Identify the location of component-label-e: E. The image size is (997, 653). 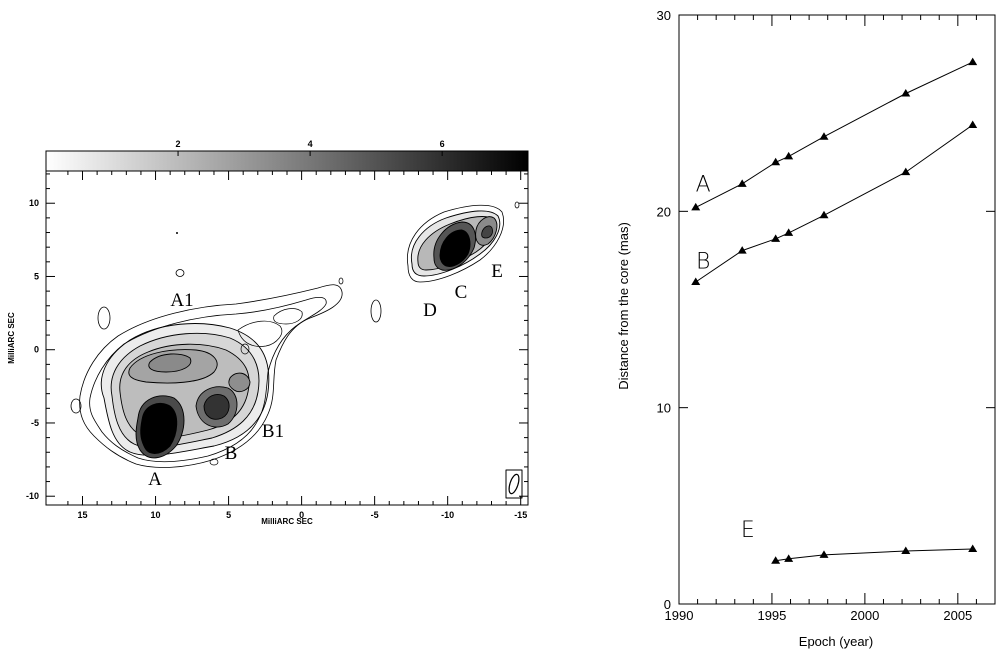
(497, 271).